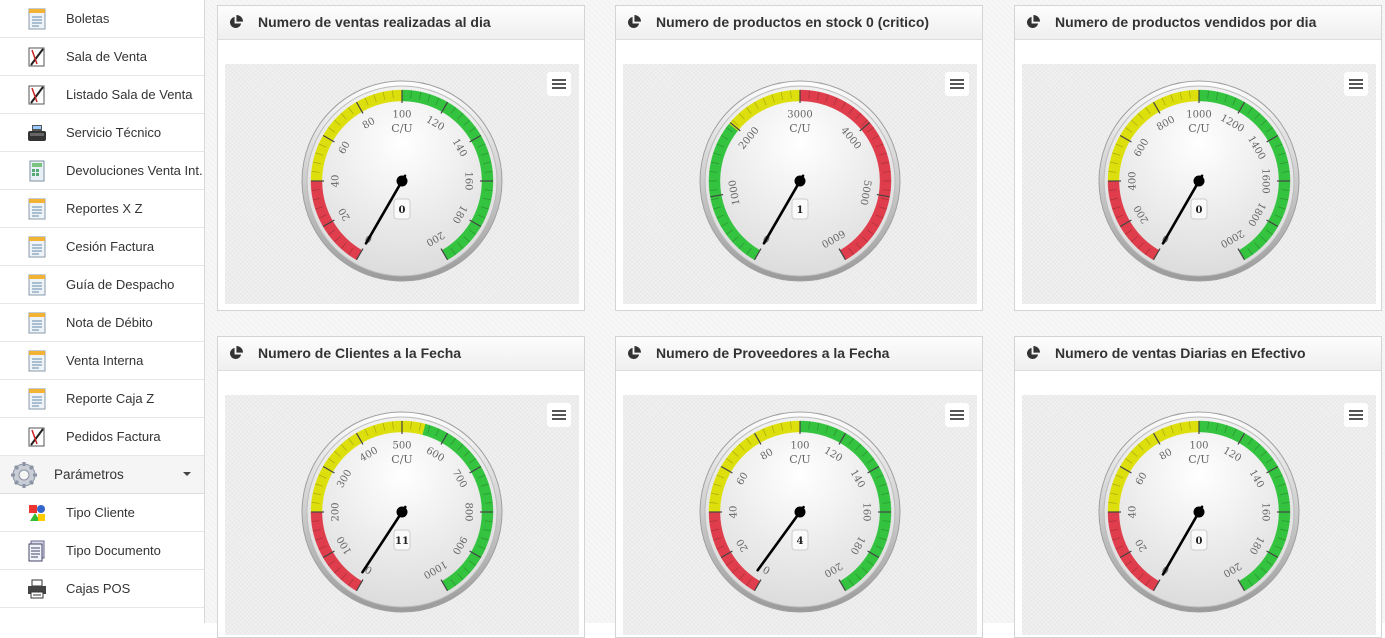 This screenshot has height=638, width=1385. Describe the element at coordinates (102, 285) in the screenshot. I see `sidebar-item-guía-de-despacho: Guía de Despacho` at that location.